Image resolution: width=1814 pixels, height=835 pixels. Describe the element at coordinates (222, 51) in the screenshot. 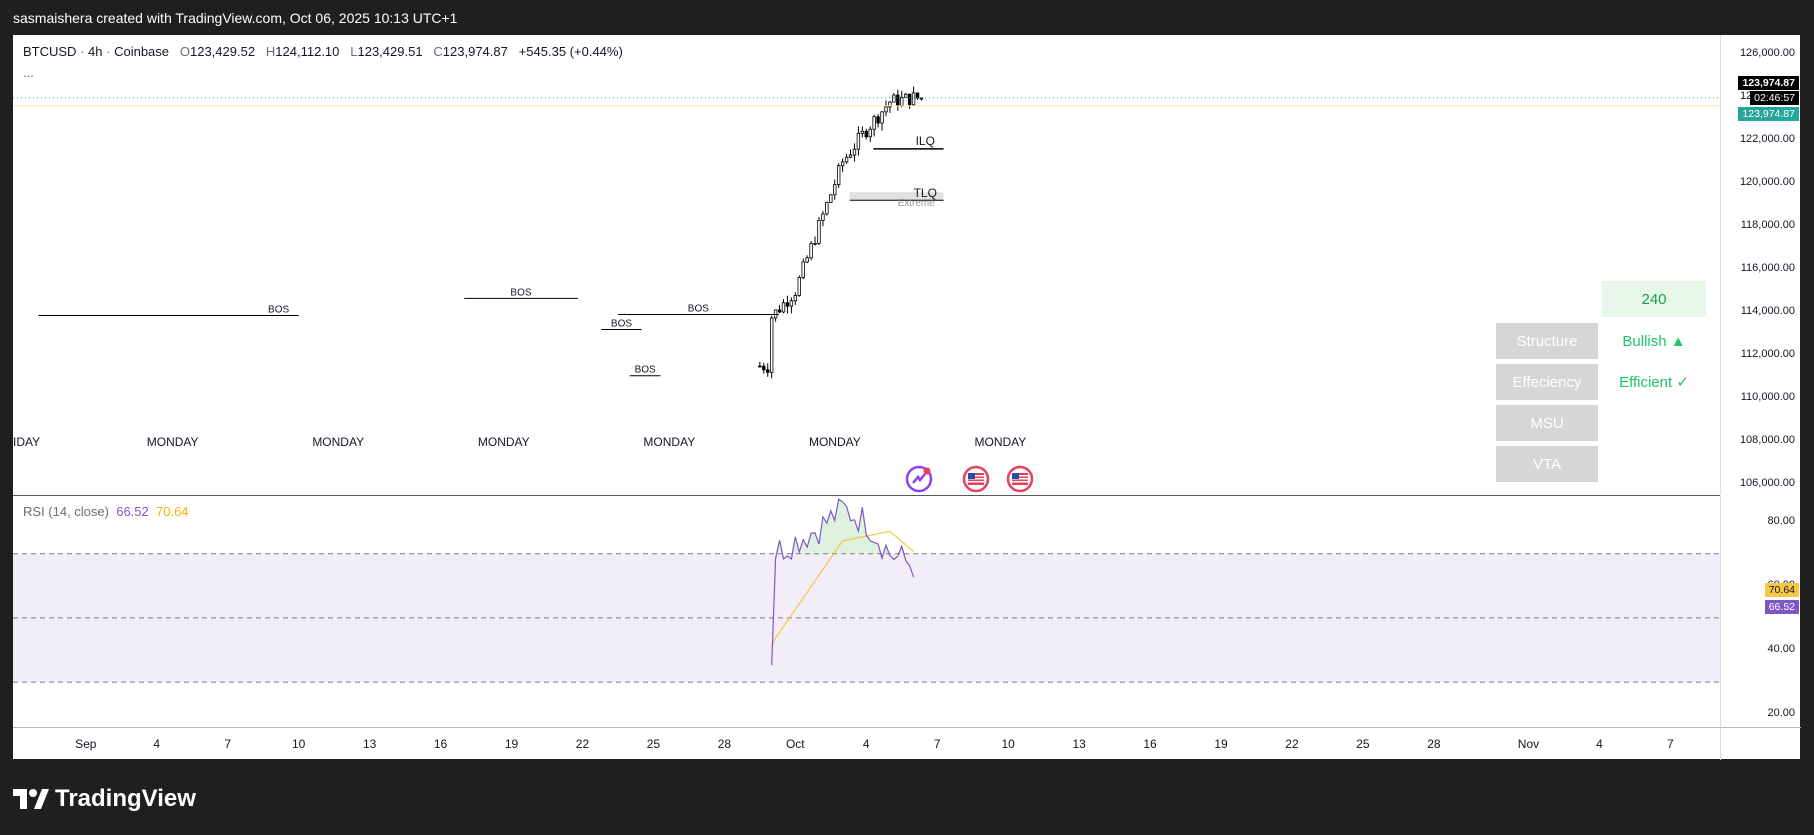

I see `open-value: 123,429.52` at that location.